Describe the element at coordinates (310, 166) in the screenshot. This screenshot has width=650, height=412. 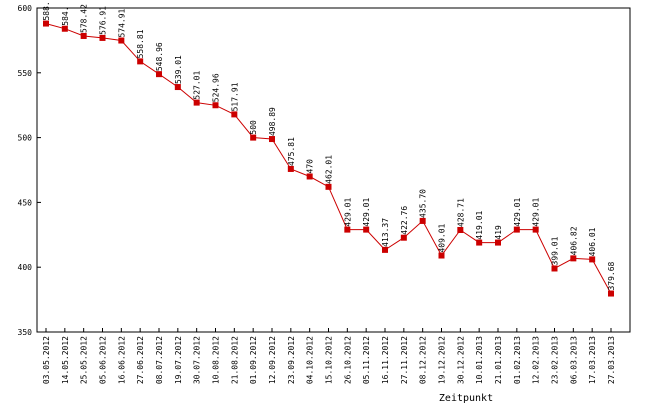
I see `data-label: 470` at that location.